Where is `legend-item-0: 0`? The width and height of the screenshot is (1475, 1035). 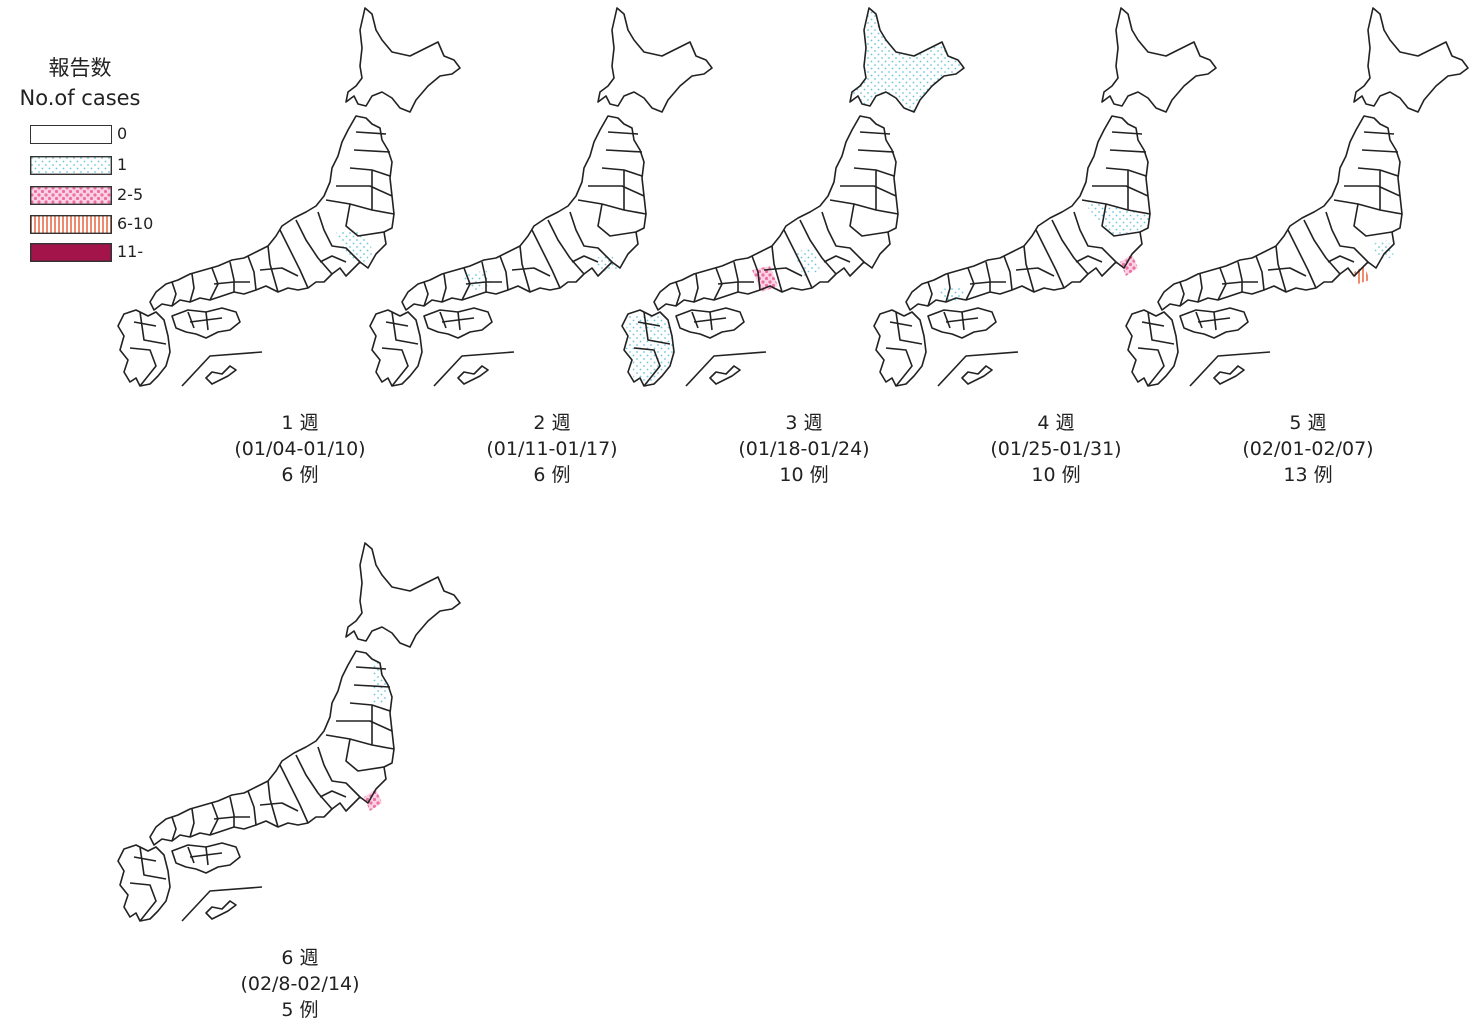
legend-item-0: 0 is located at coordinates (100, 135).